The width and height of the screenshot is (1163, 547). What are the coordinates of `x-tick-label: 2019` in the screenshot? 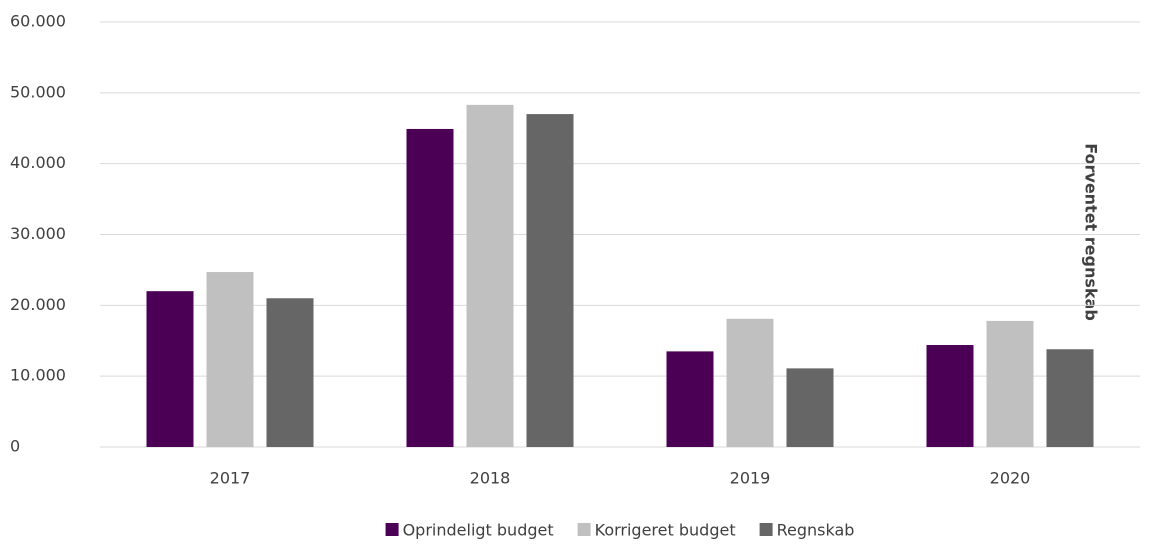 It's located at (750, 478).